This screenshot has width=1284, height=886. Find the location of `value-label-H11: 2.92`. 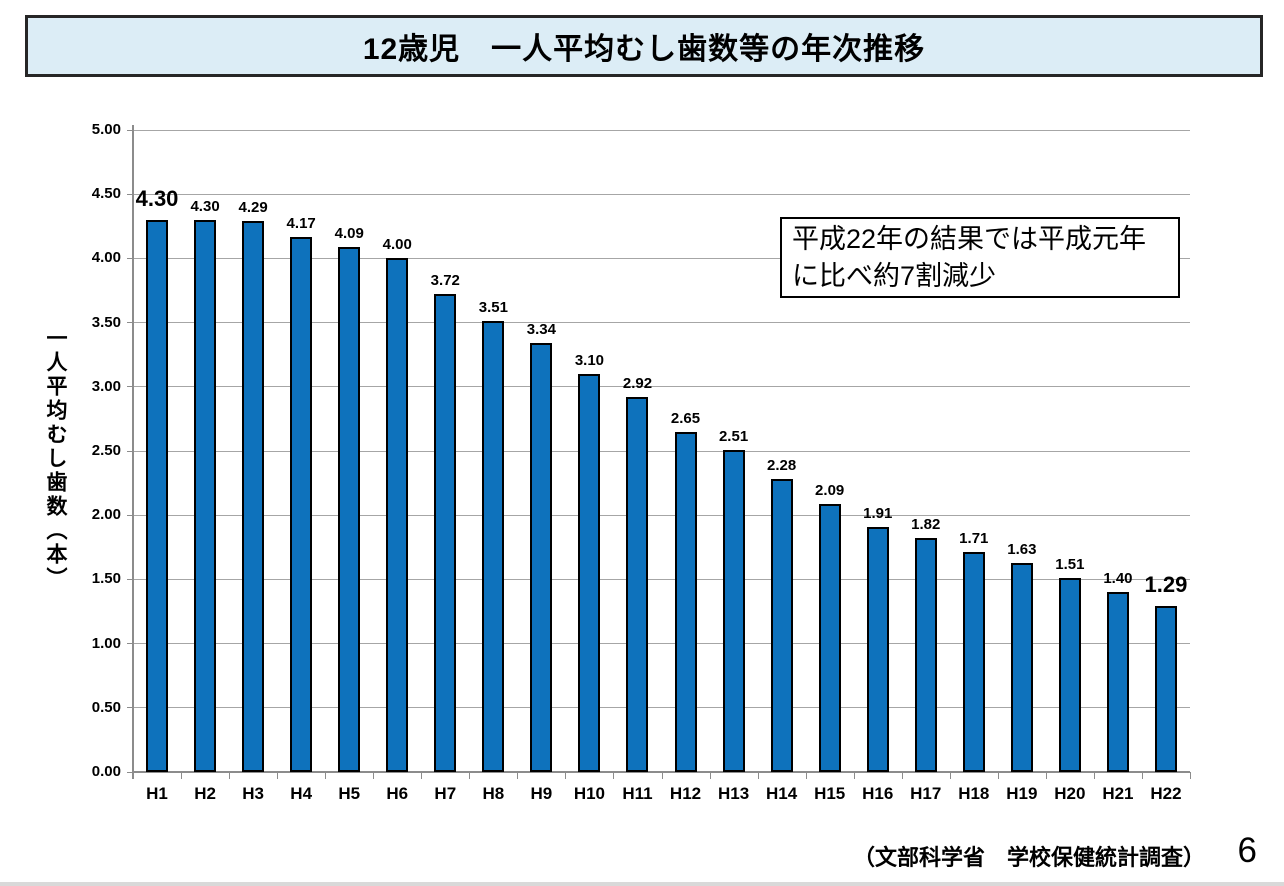

value-label-H11: 2.92 is located at coordinates (637, 384).